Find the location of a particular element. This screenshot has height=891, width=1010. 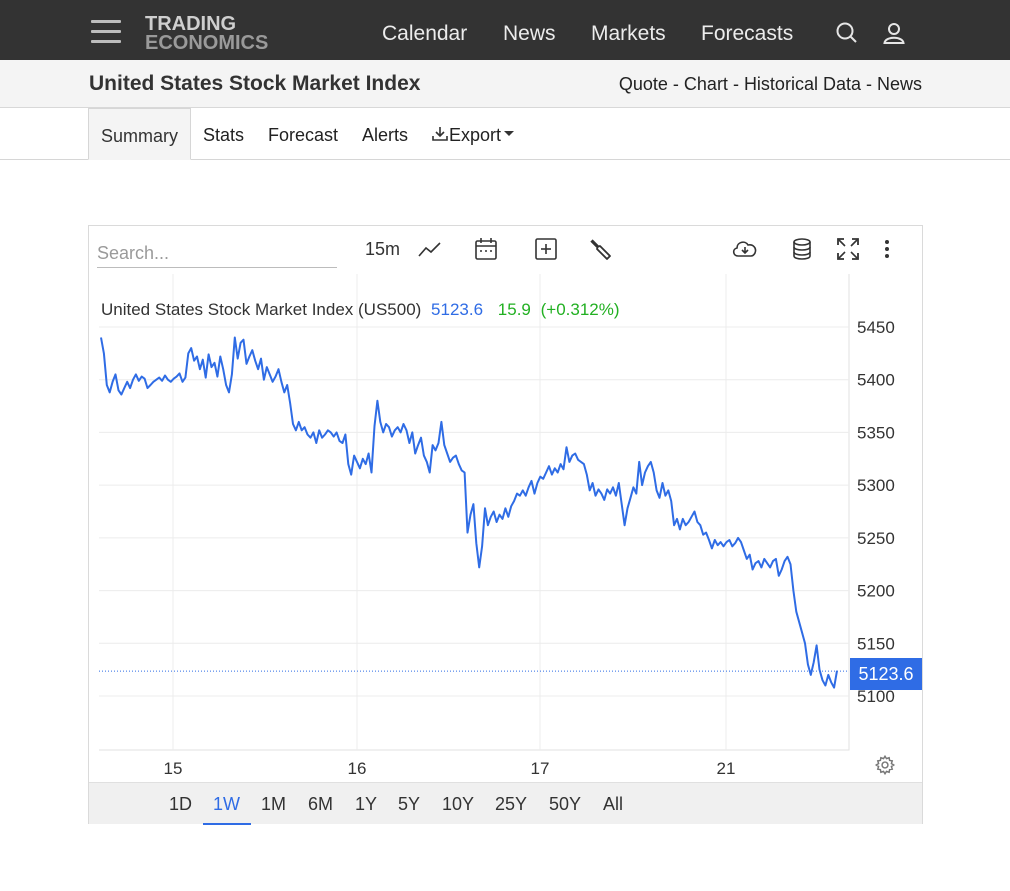

range-50y: 50Y is located at coordinates (565, 804).